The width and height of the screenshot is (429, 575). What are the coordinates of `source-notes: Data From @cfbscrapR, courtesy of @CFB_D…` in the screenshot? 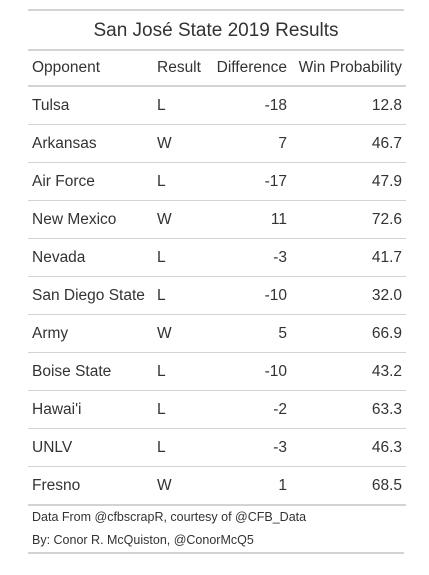 It's located at (216, 529).